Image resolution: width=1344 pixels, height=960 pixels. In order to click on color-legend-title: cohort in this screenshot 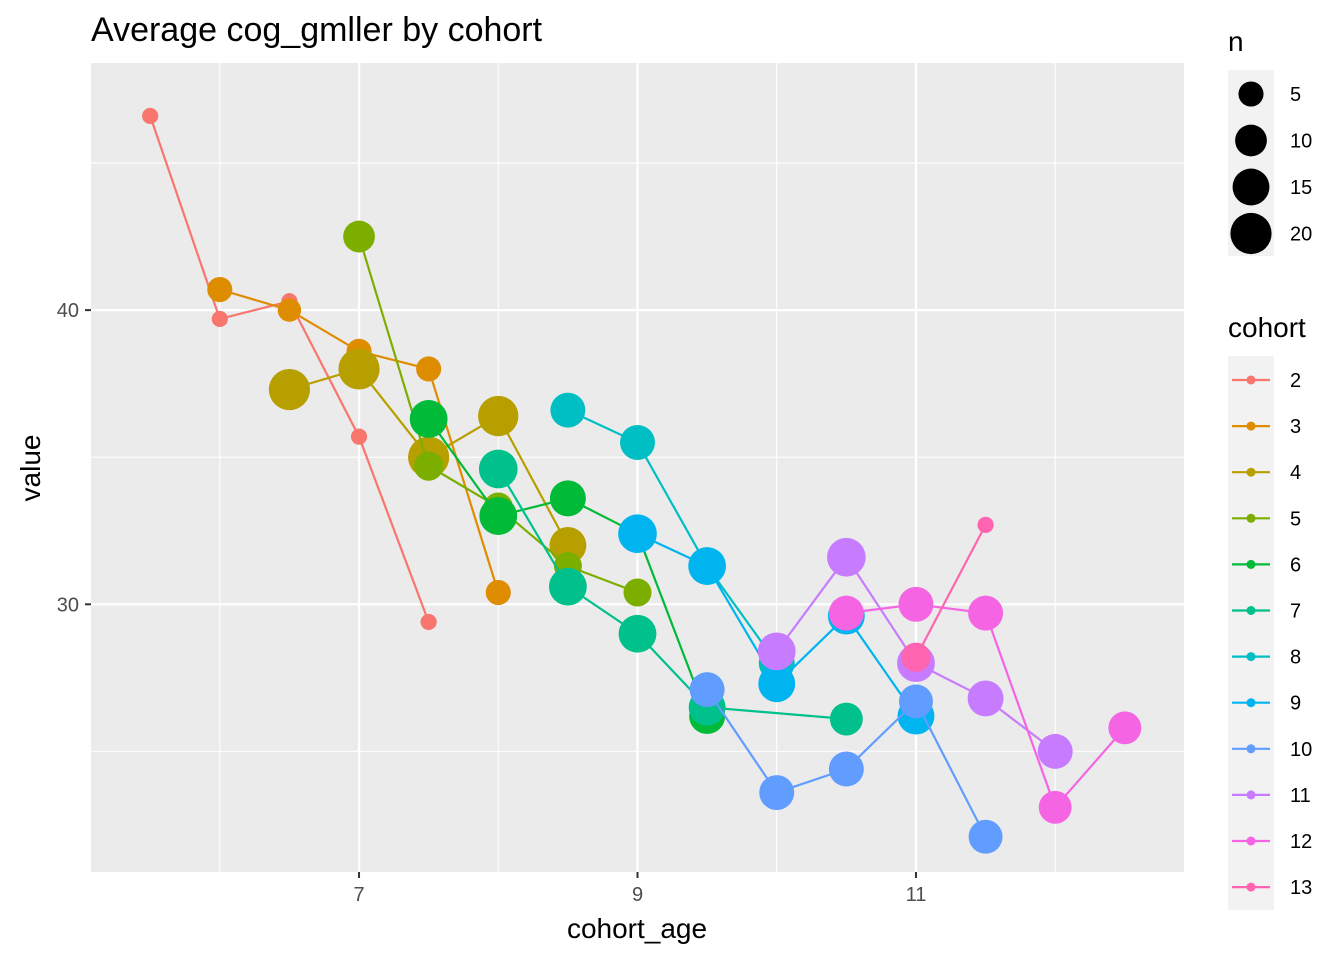, I will do `click(1267, 327)`.